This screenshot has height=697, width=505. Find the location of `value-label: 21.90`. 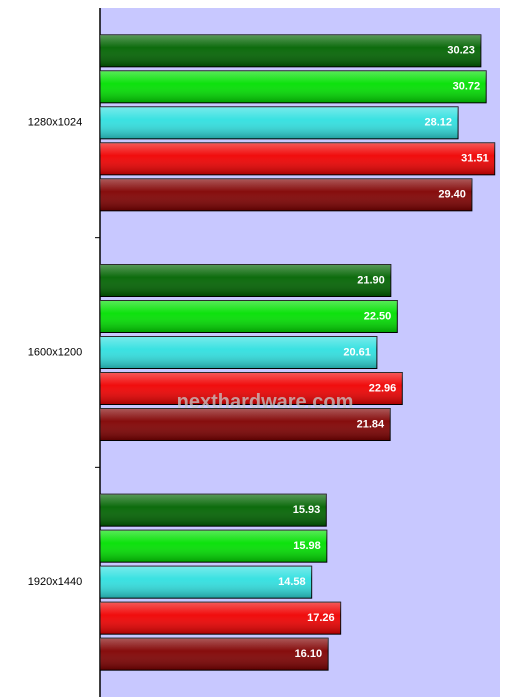

value-label: 21.90 is located at coordinates (371, 280).